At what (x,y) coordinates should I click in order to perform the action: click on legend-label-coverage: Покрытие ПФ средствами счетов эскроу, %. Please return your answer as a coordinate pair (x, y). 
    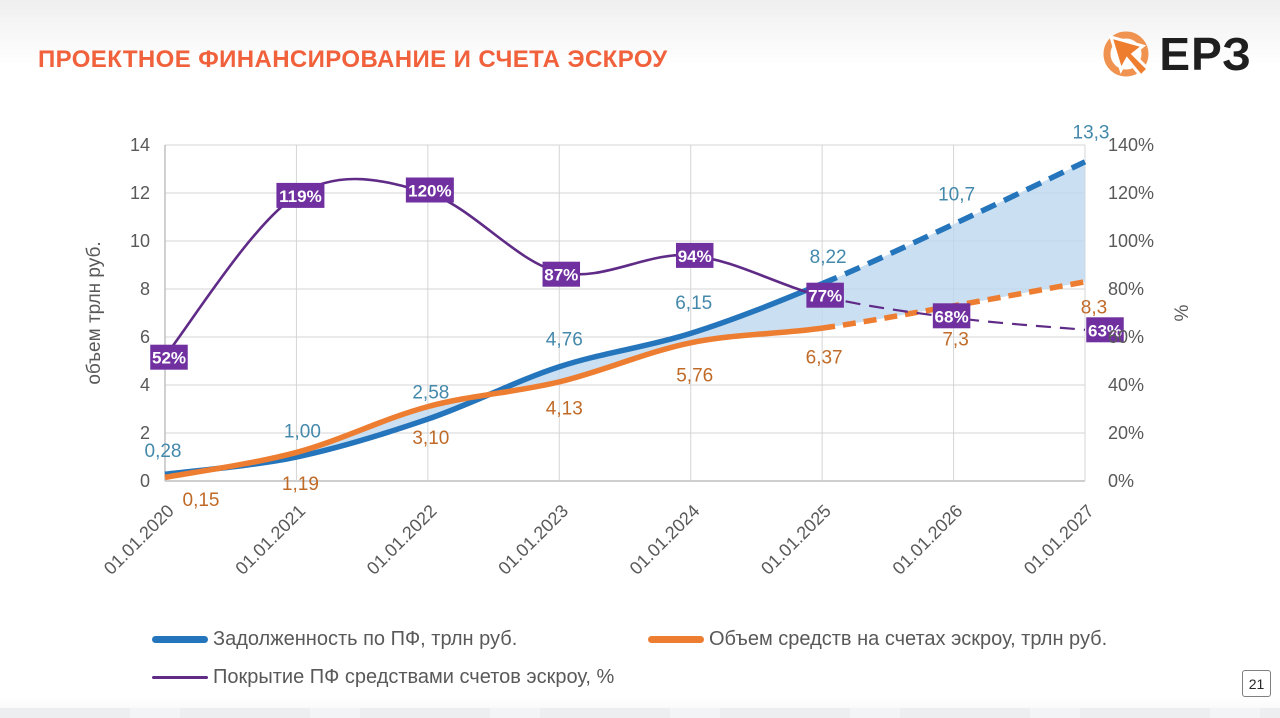
    Looking at the image, I should click on (414, 677).